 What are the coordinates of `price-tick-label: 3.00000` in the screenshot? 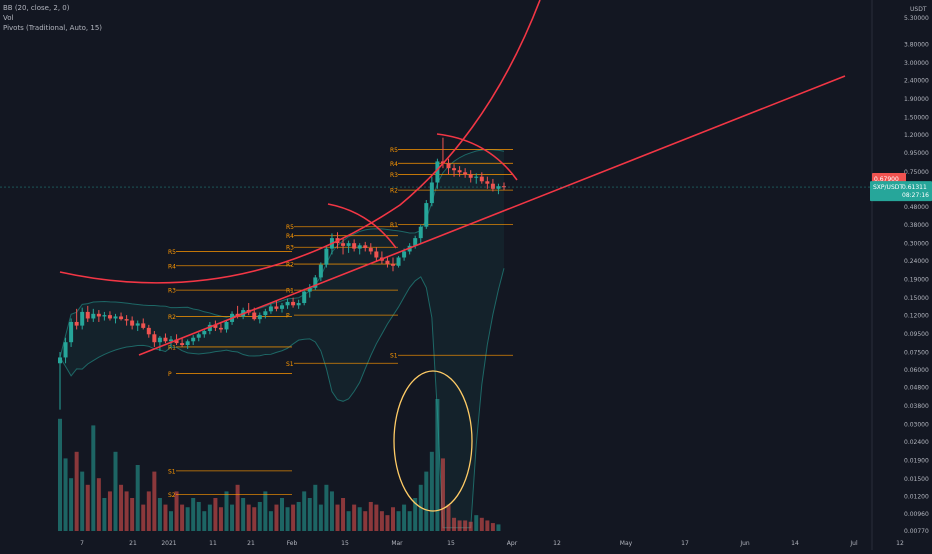 It's located at (916, 63).